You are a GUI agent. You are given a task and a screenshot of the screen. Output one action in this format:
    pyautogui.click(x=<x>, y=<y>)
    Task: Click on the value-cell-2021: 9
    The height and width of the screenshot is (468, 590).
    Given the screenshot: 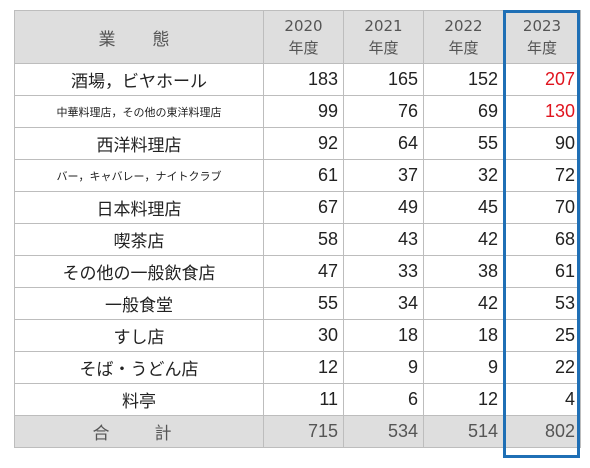 What is the action you would take?
    pyautogui.click(x=383, y=367)
    